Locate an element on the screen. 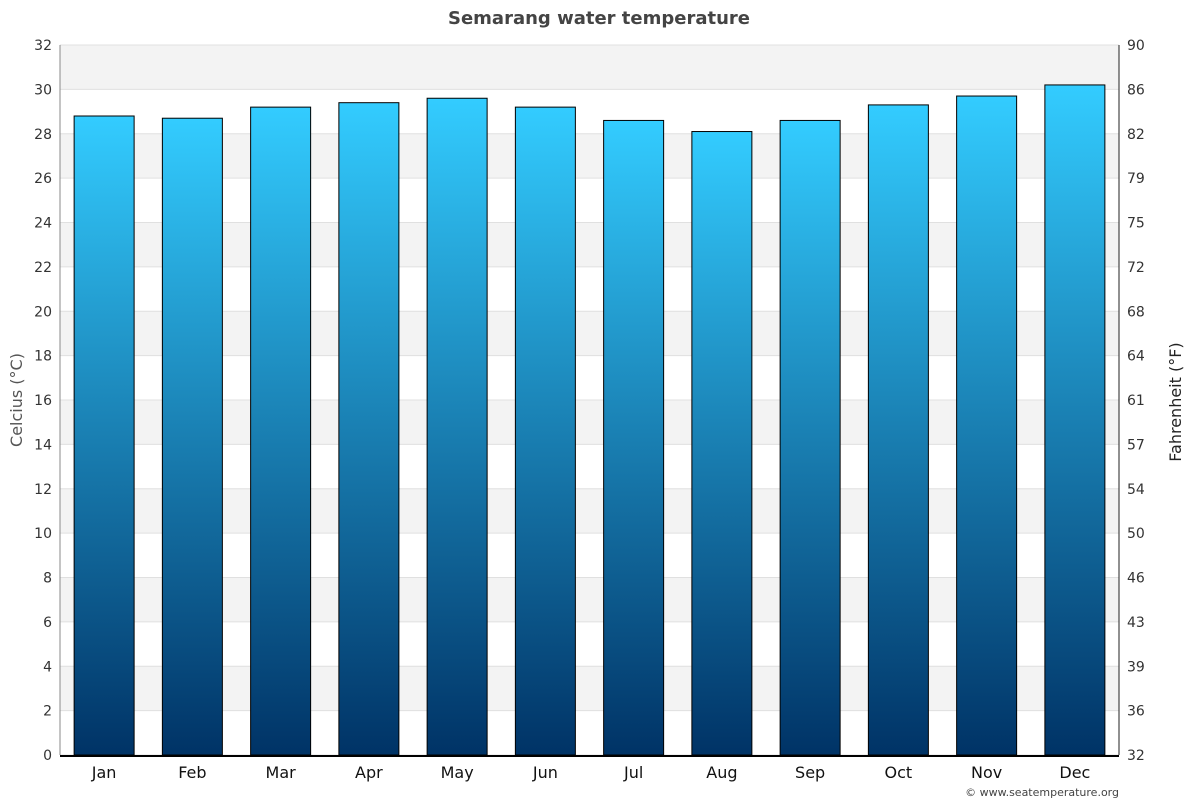  y-tick-label-left: 2 is located at coordinates (47, 712).